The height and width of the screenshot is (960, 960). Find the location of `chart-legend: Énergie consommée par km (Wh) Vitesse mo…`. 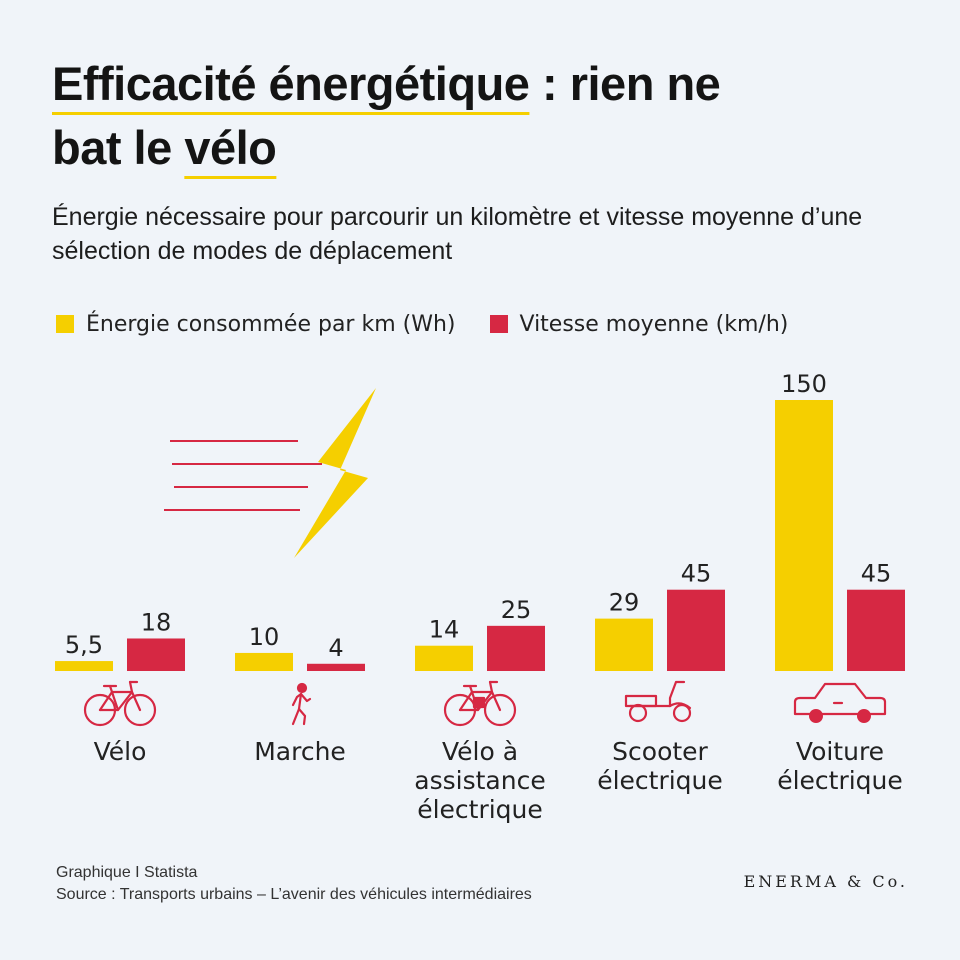

chart-legend: Énergie consommée par km (Wh) Vitesse mo… is located at coordinates (439, 324).